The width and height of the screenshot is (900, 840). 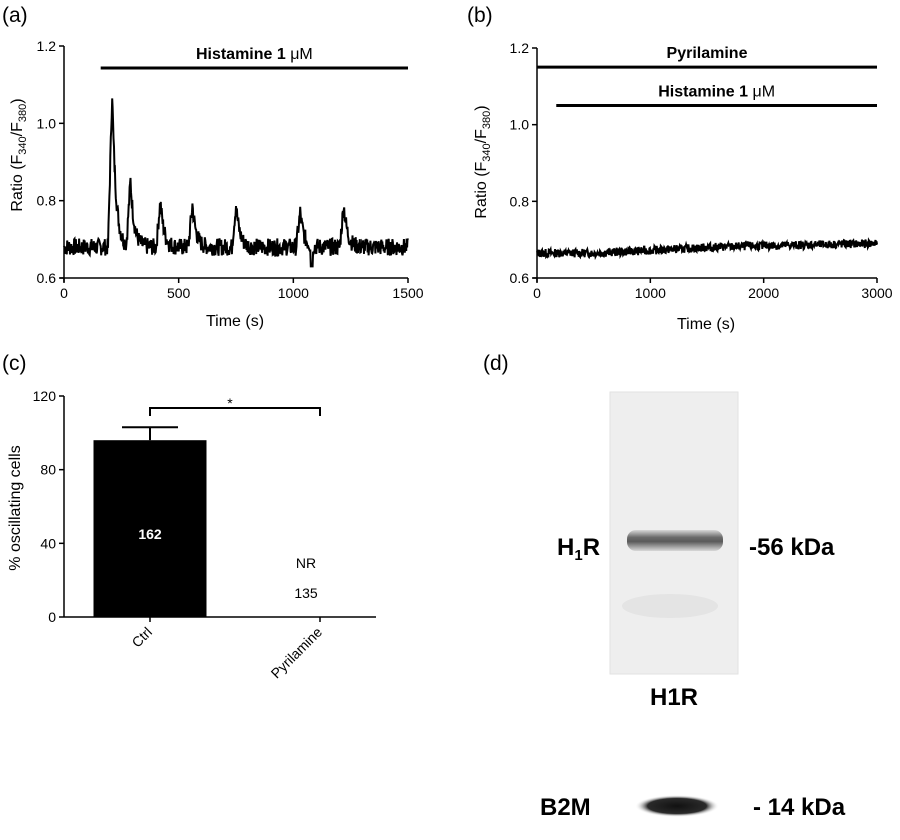 I want to click on panel-b-ytick-label: 0.8, so click(x=520, y=201).